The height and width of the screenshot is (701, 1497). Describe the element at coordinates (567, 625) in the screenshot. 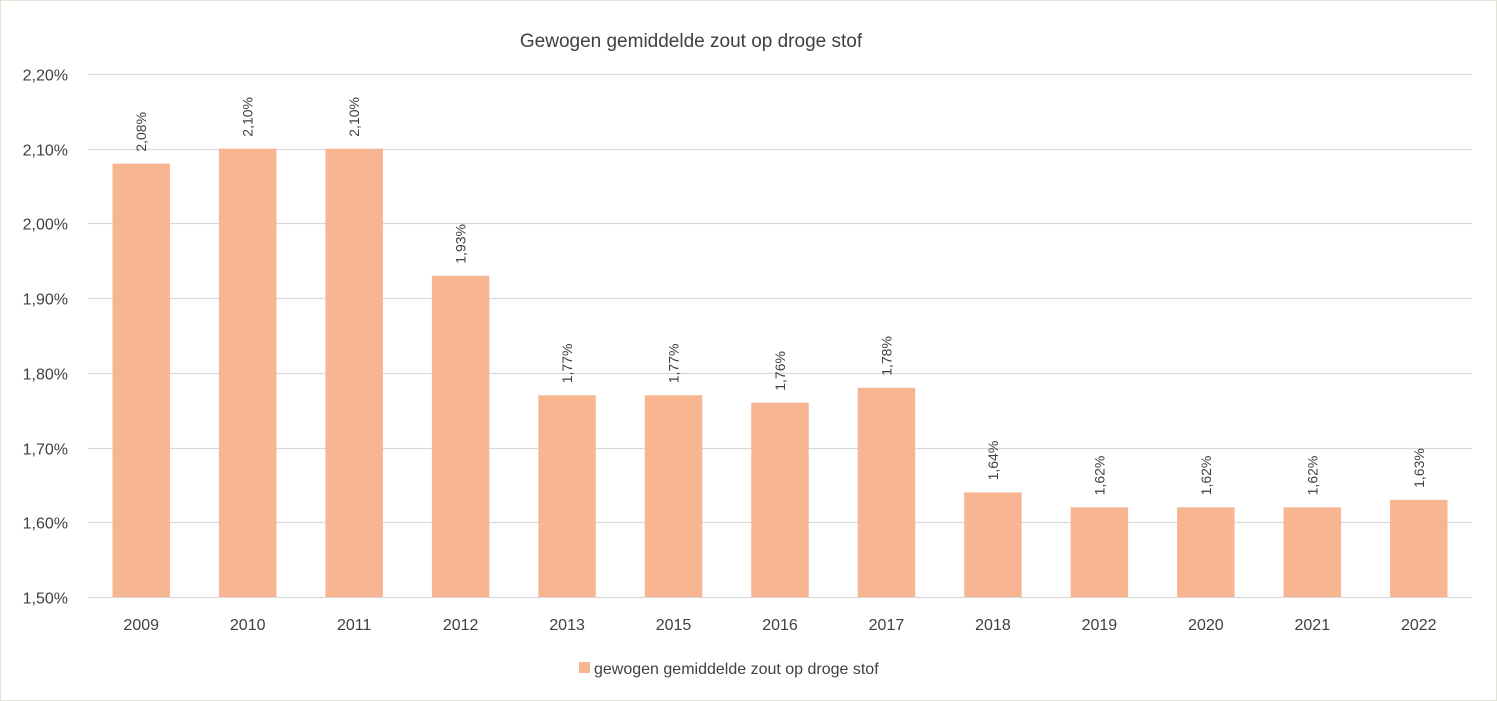

I see `x-tick-label: 2013` at that location.